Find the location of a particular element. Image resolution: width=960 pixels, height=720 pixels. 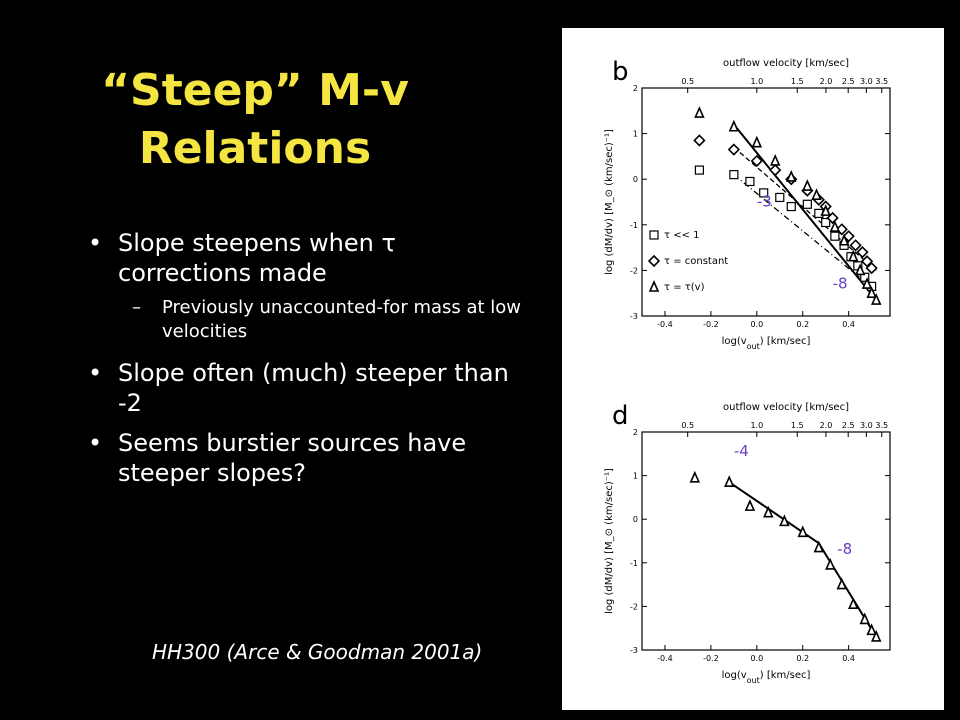

slope-annotation: -3 is located at coordinates (764, 202).